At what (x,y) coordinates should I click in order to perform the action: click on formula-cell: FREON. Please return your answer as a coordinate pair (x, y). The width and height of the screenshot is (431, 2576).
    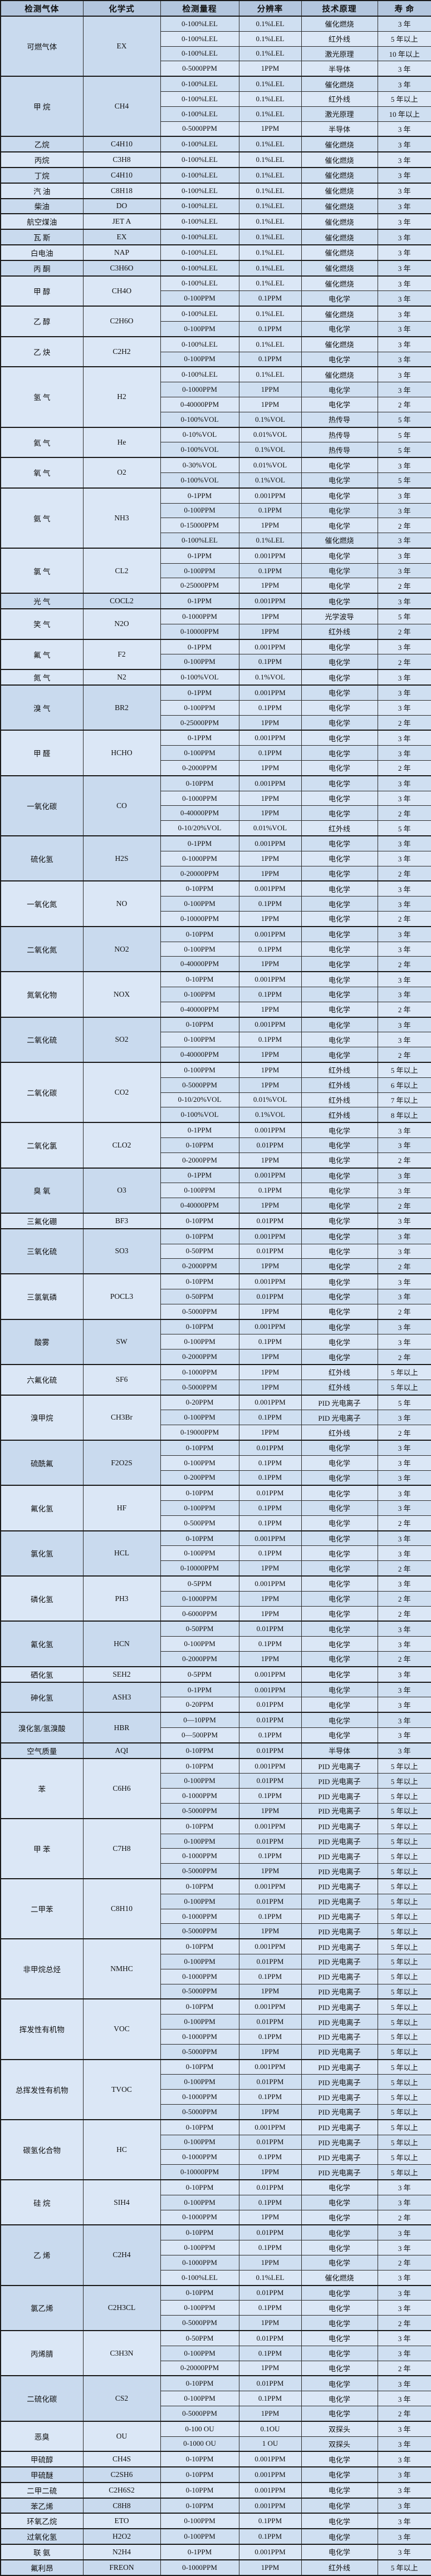
    Looking at the image, I should click on (121, 2567).